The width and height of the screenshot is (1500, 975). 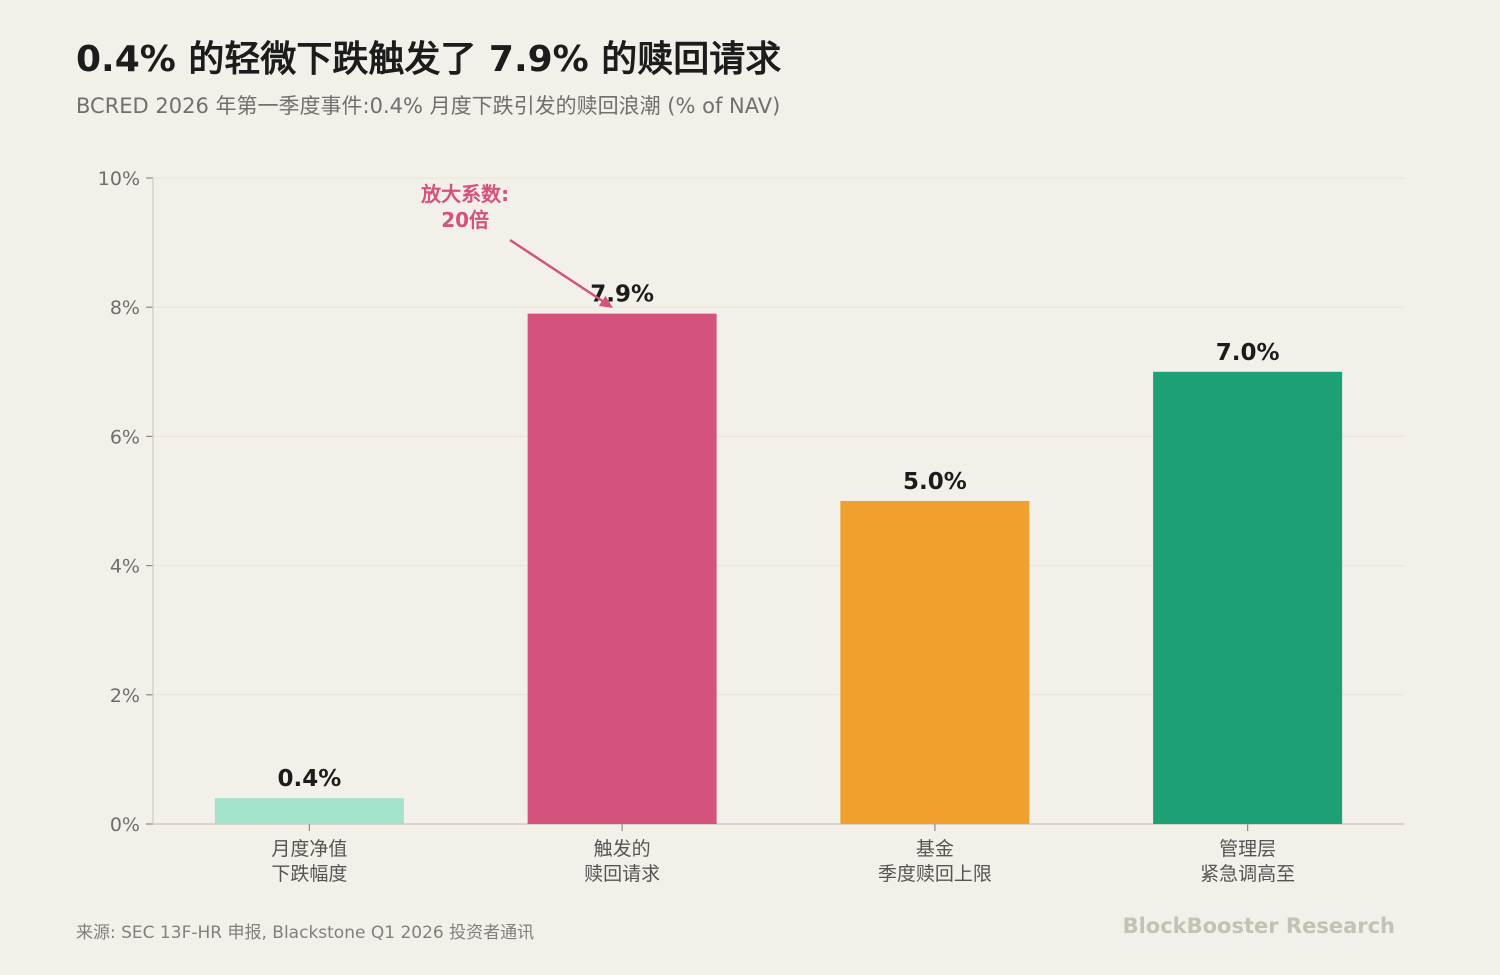 What do you see at coordinates (429, 59) in the screenshot?
I see `chart-title: 0.4% 的轻微下跌触发了 7.9% 的赎回请求` at bounding box center [429, 59].